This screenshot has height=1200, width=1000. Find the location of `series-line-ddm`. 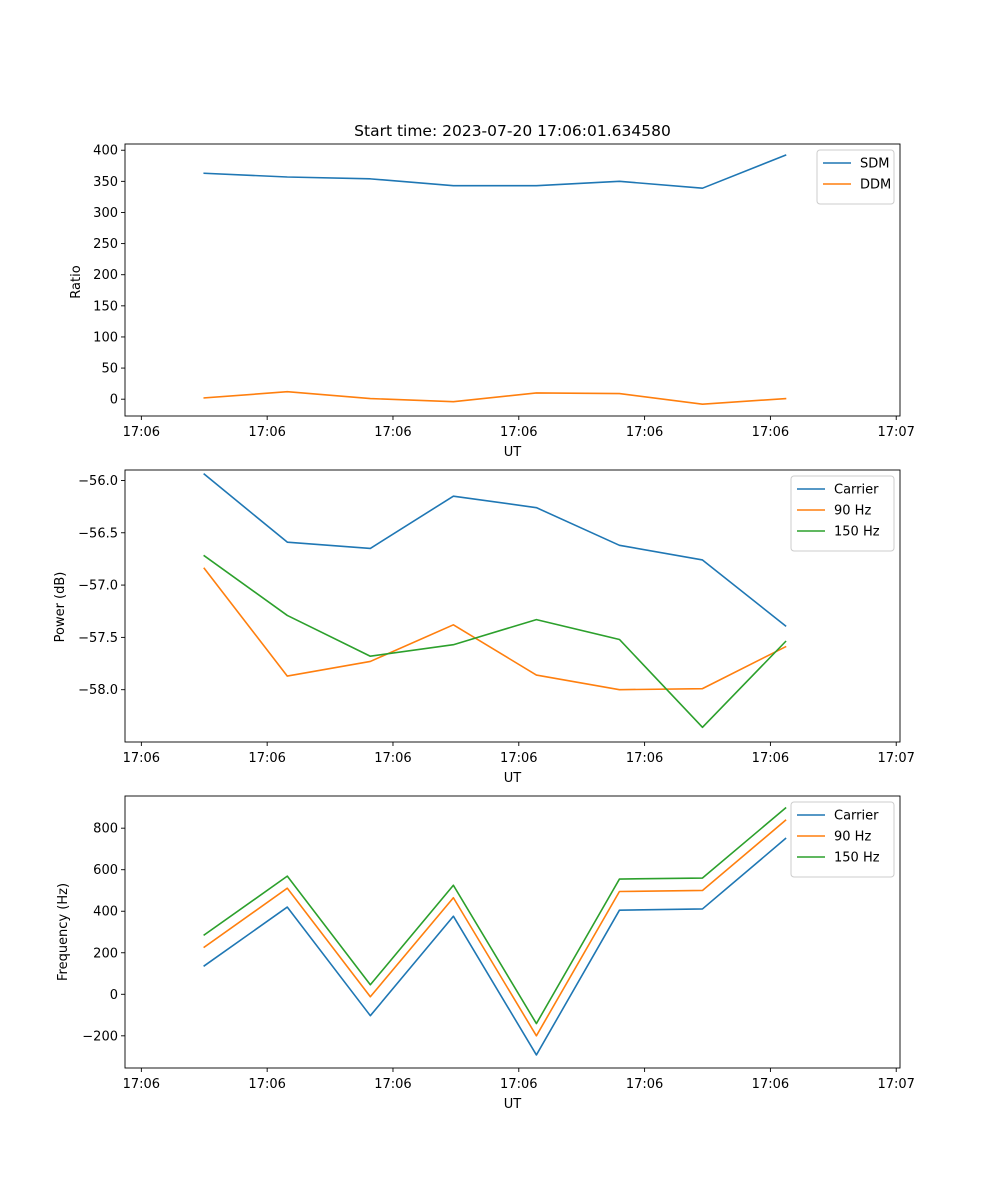

series-line-ddm is located at coordinates (495, 397).